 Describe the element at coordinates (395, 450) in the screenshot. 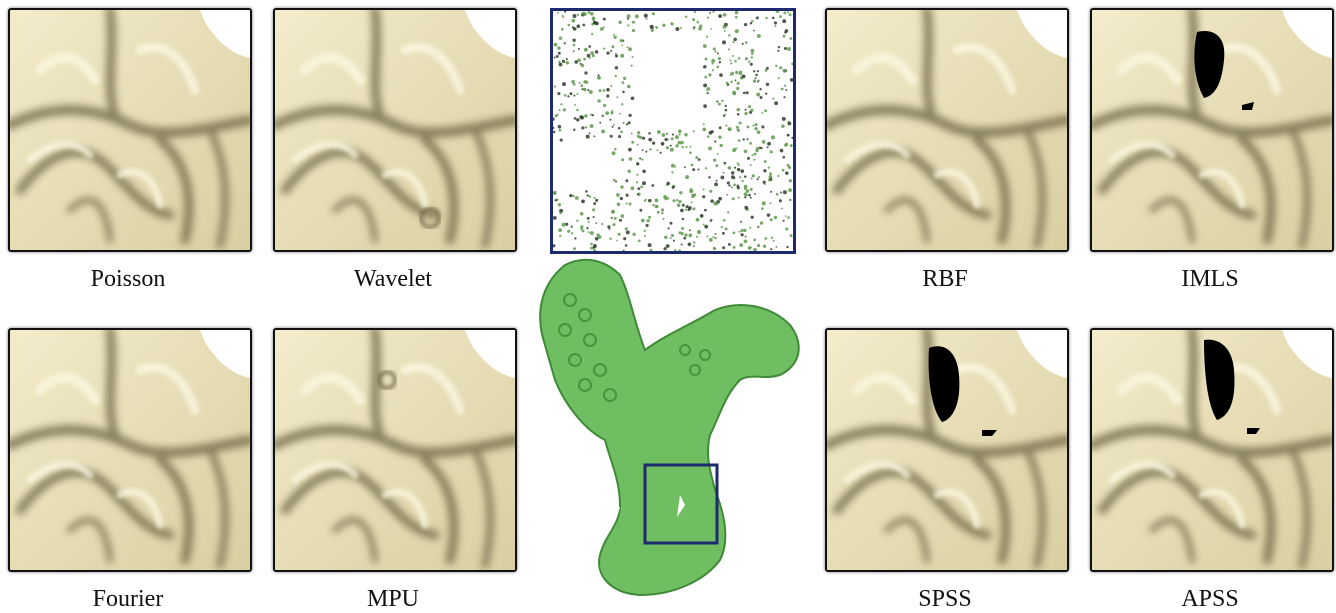

I see `mpu-render` at that location.